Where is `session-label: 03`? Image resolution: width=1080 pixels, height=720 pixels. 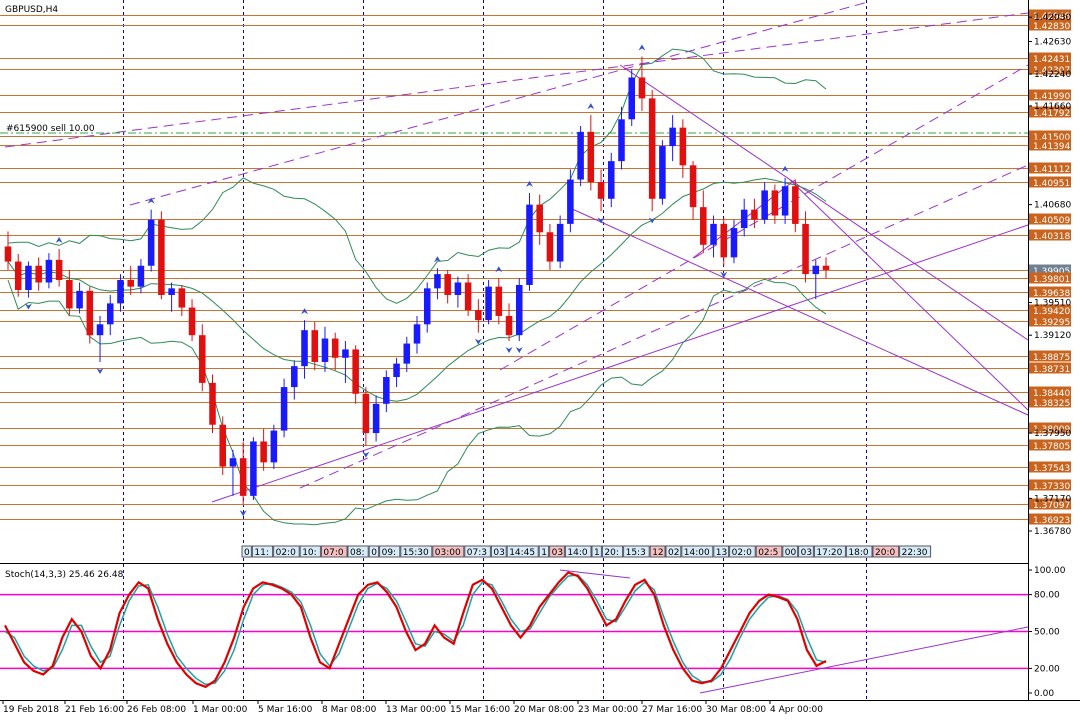
session-label: 03 is located at coordinates (806, 553).